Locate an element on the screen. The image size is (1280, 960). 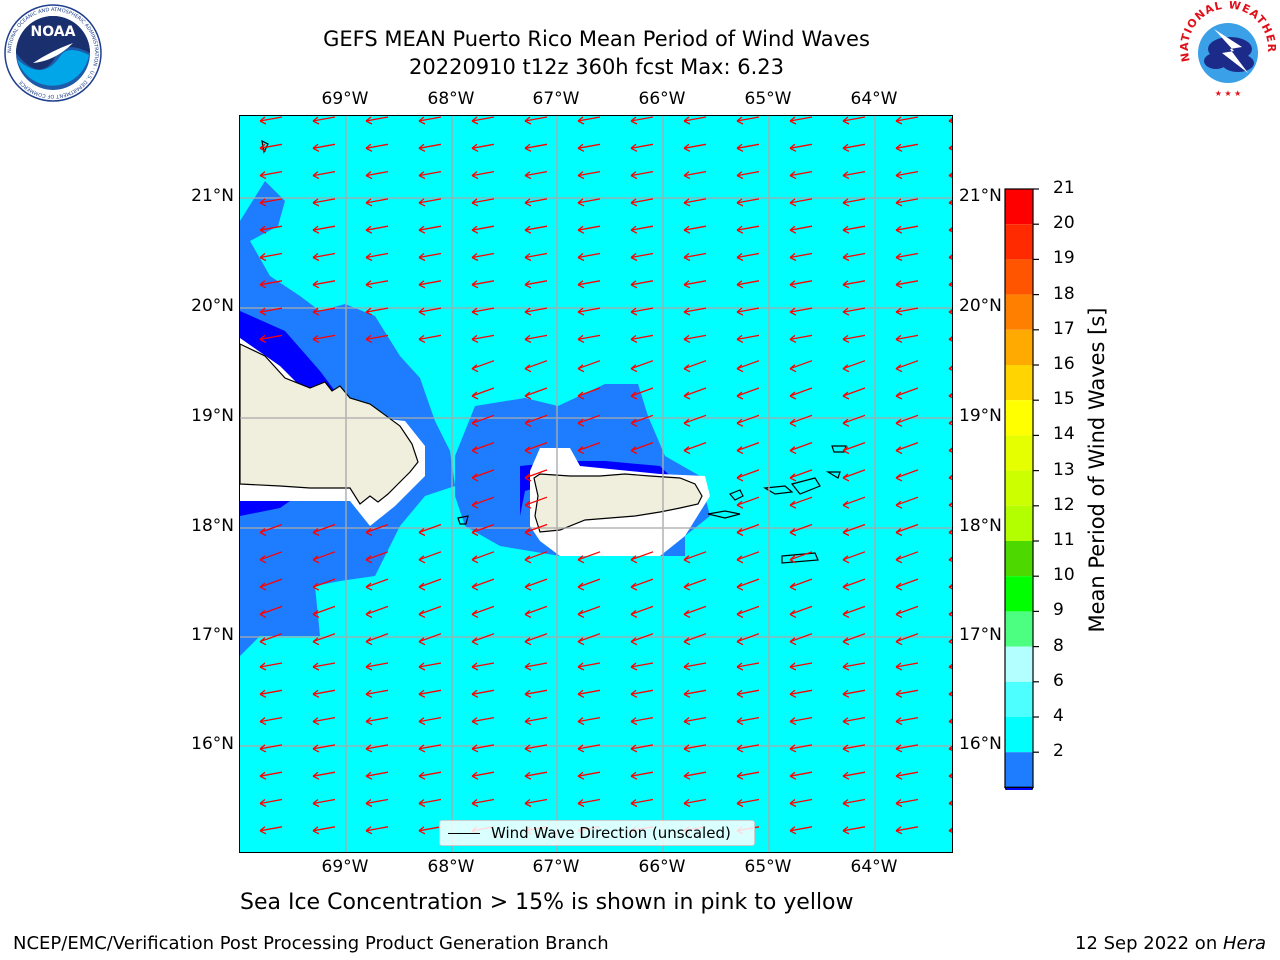
noaa-logo-text: NOAA is located at coordinates (53, 32).